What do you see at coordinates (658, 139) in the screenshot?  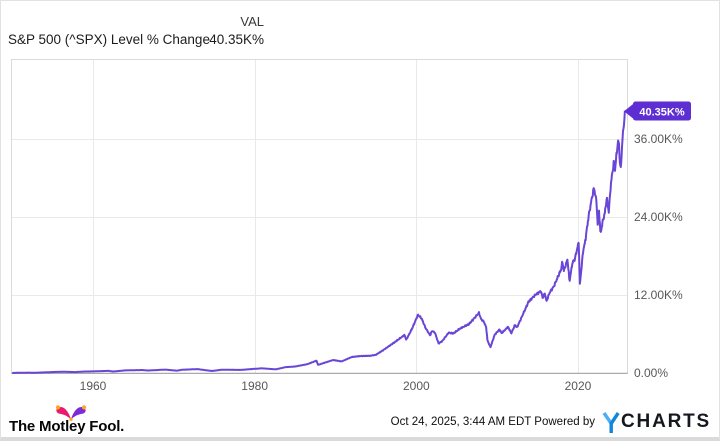 I see `y-axis-tick-label: 36.00K%` at bounding box center [658, 139].